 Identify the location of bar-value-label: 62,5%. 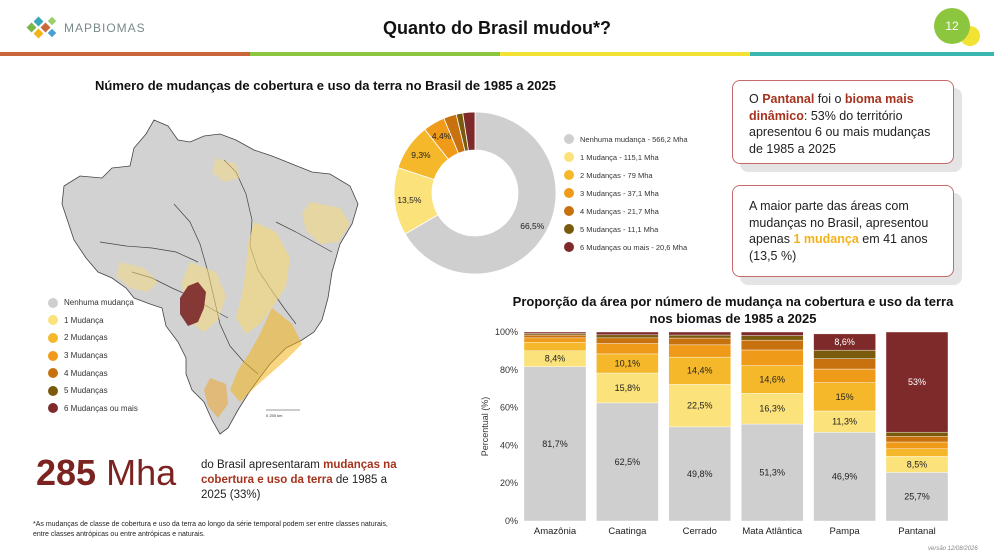
(628, 462).